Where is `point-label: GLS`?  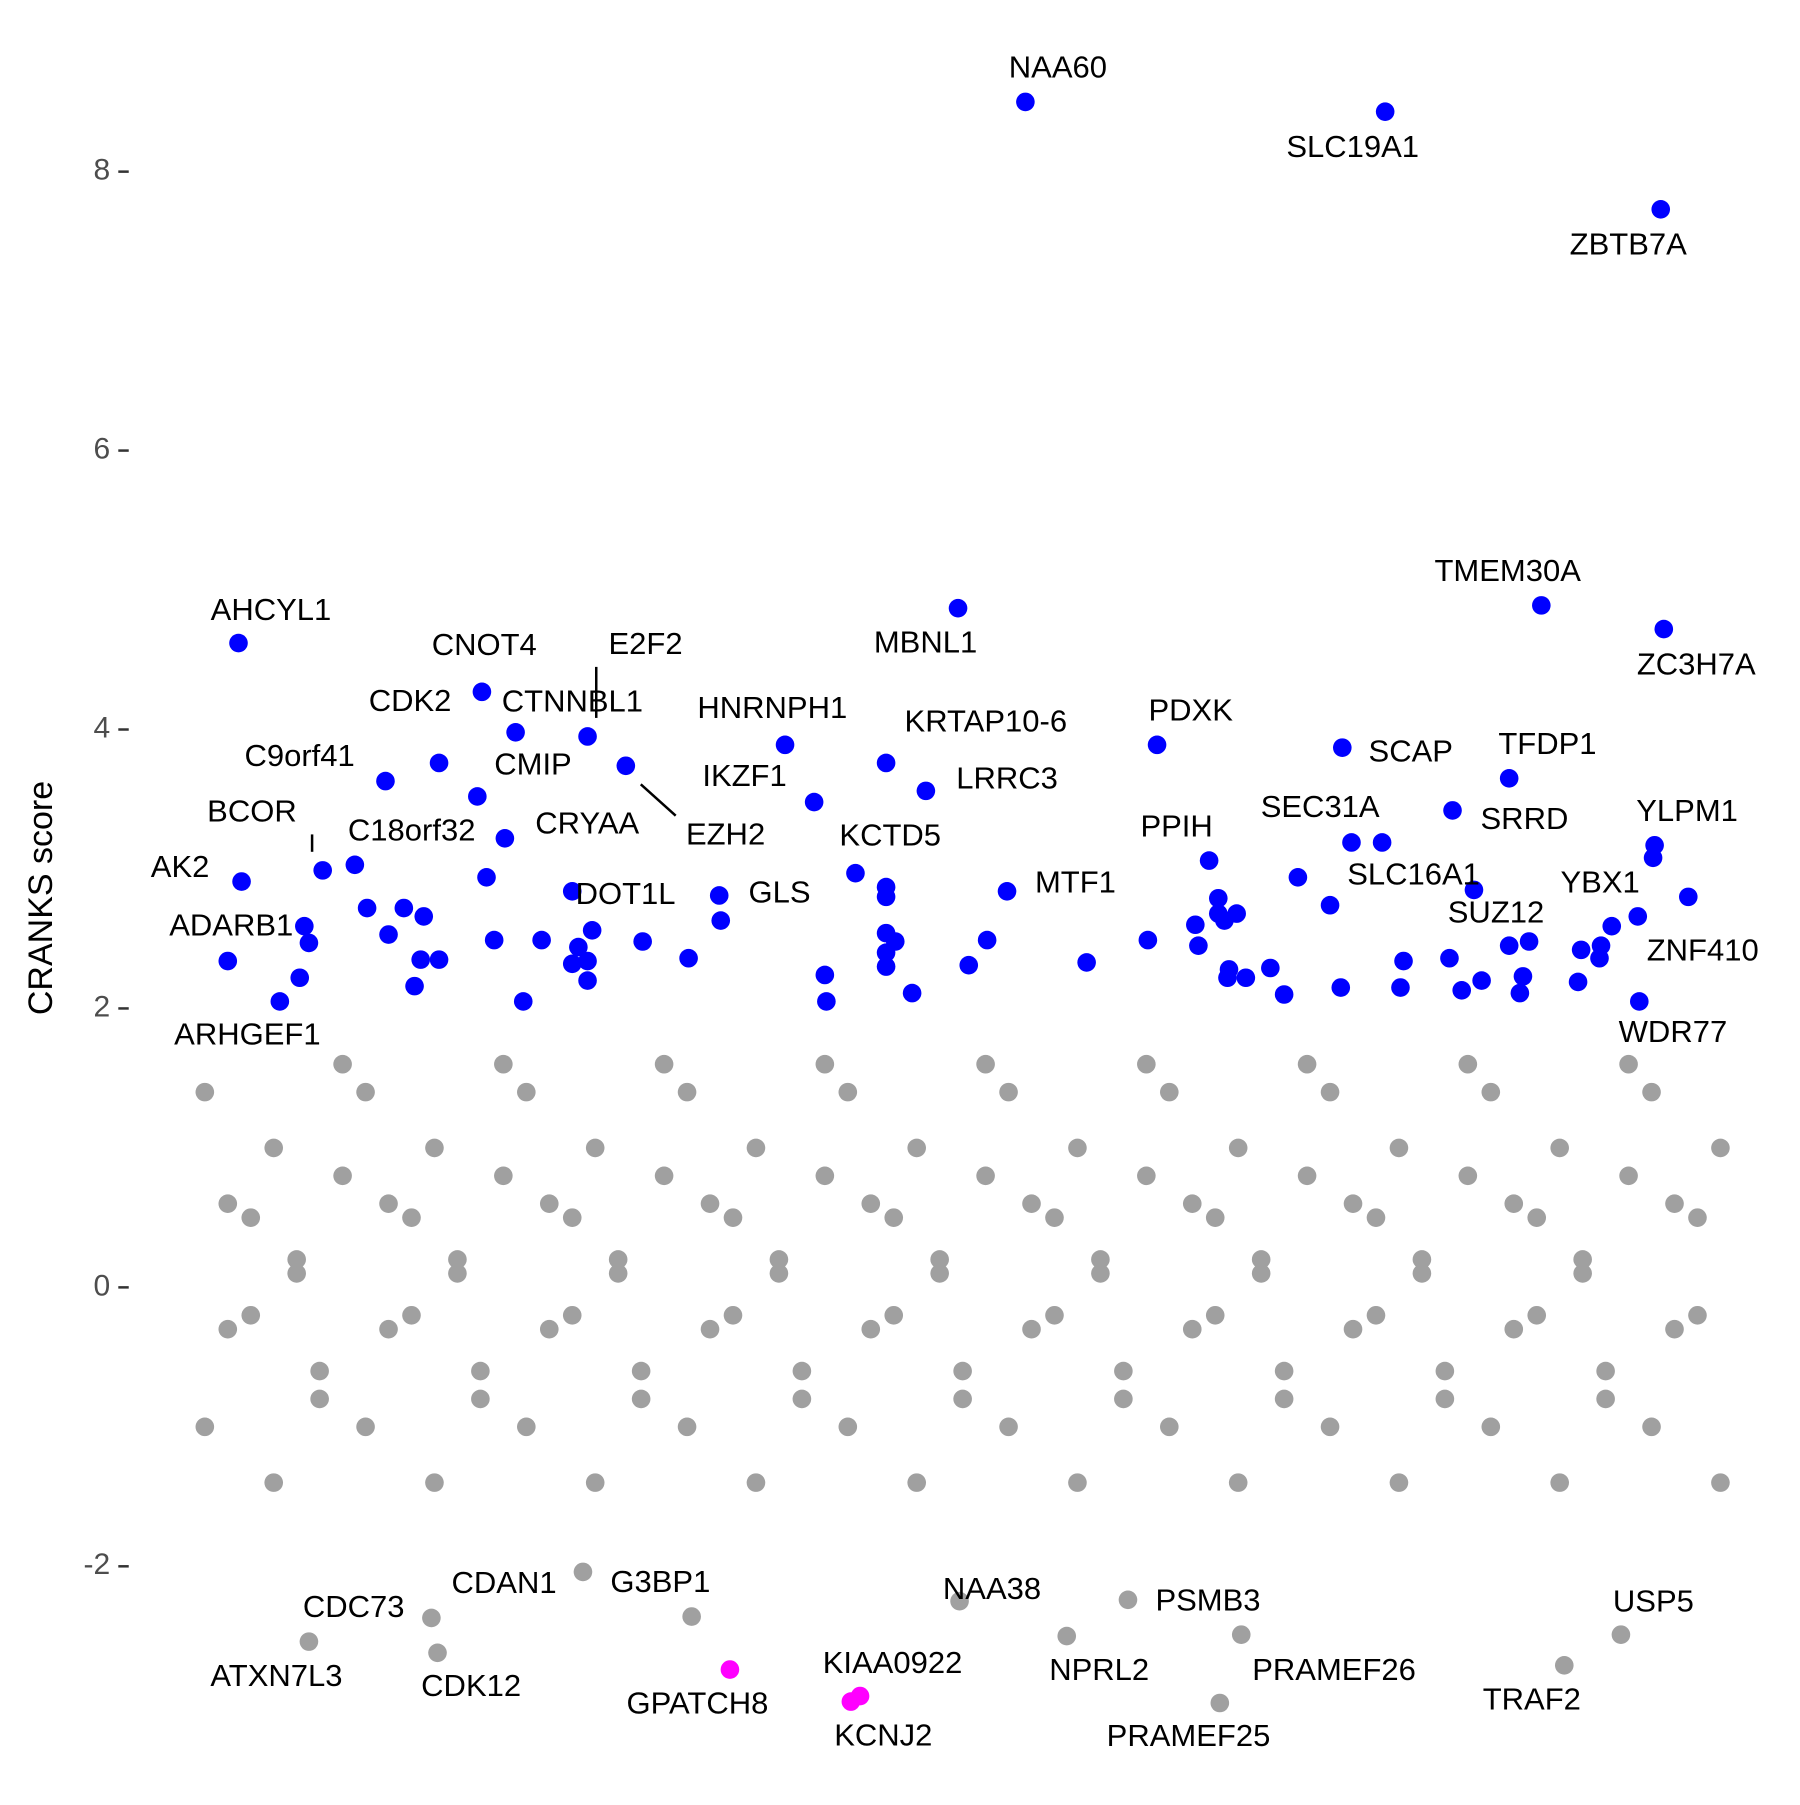 point-label: GLS is located at coordinates (780, 892).